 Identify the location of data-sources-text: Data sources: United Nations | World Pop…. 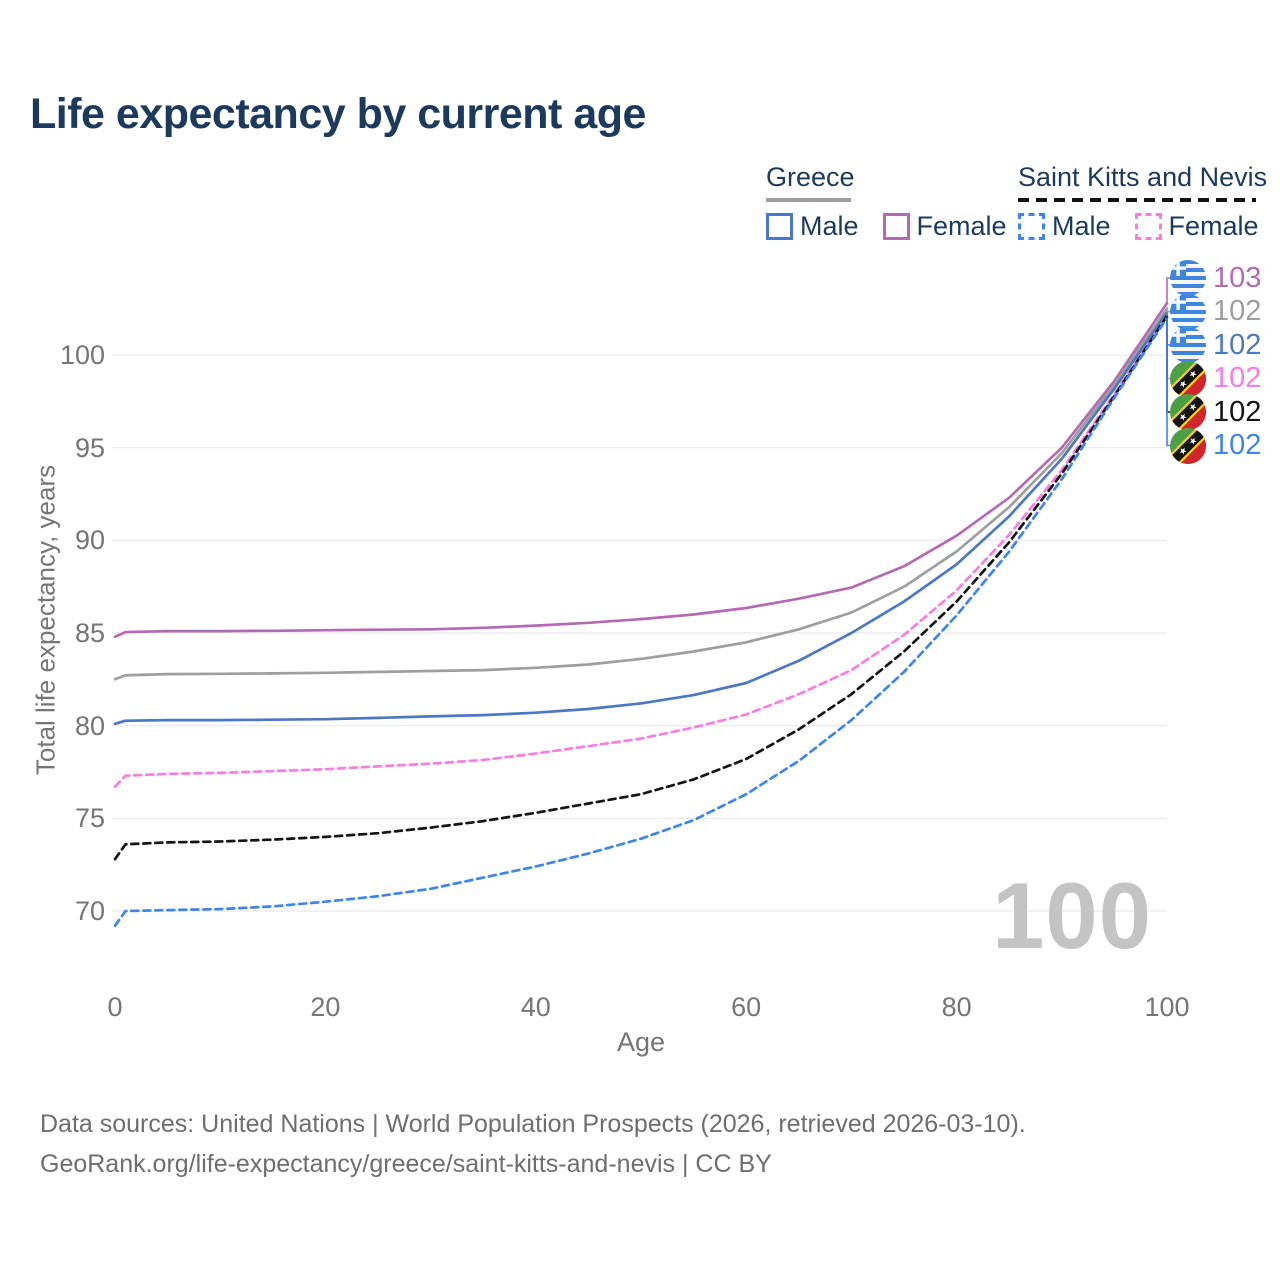
(533, 1124).